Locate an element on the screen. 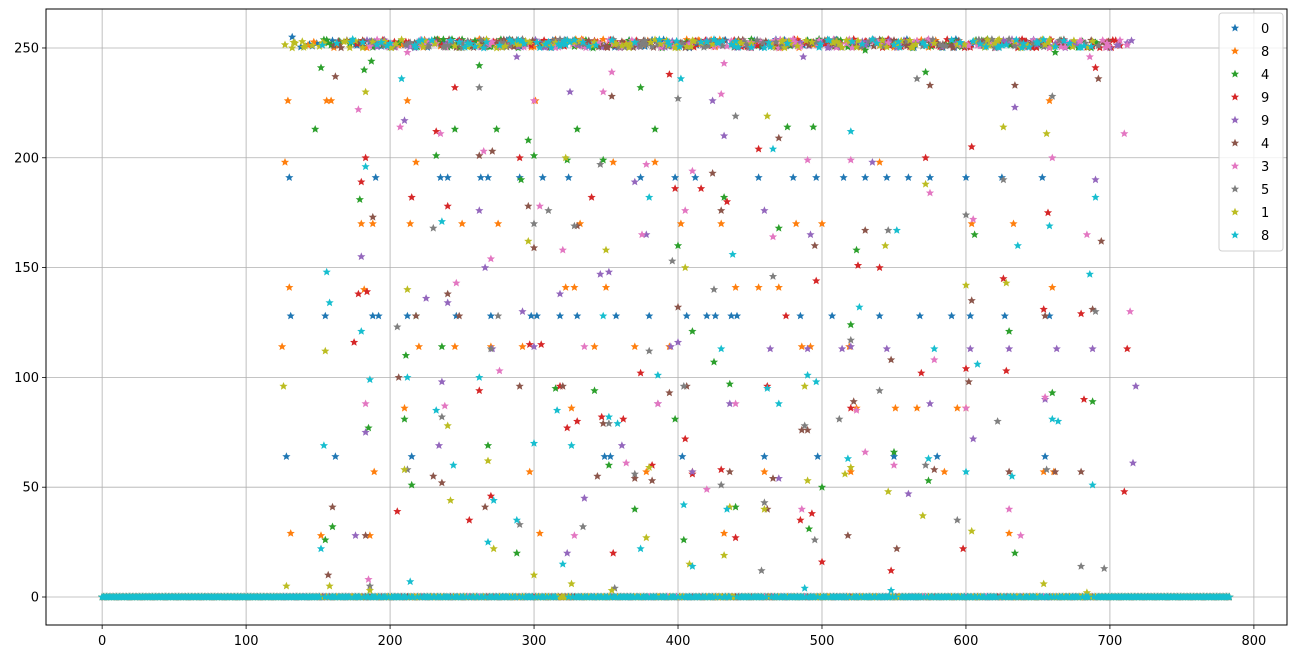 The width and height of the screenshot is (1296, 659). y-tick-label: 250 is located at coordinates (26, 48).